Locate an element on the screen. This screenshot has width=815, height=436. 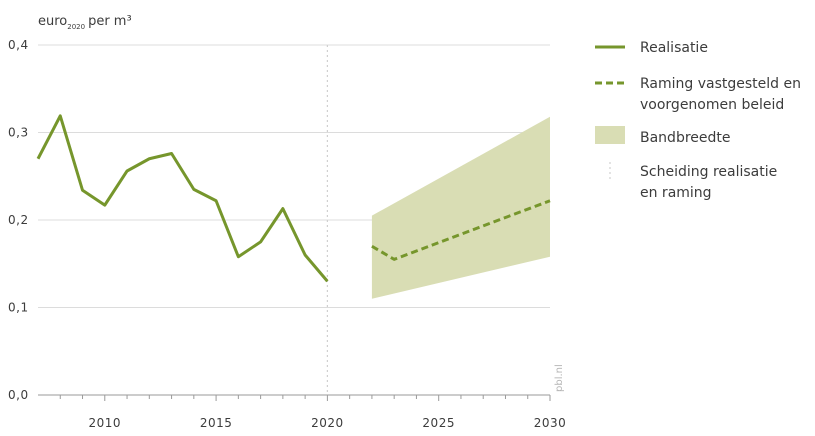
x-tick-label-3: 2025 is located at coordinates (438, 423).